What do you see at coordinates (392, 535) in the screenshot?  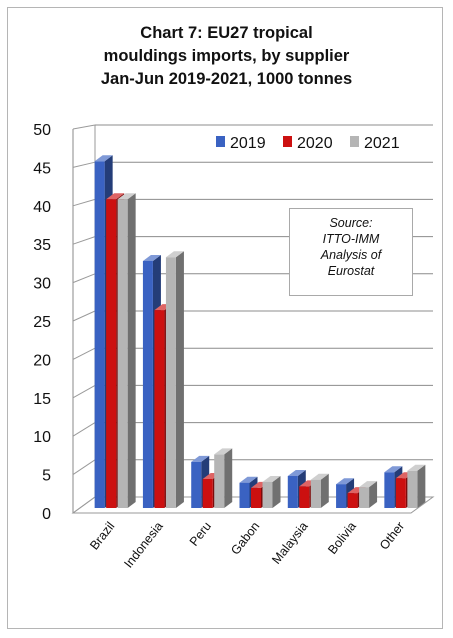 I see `x-tick-label: Other` at bounding box center [392, 535].